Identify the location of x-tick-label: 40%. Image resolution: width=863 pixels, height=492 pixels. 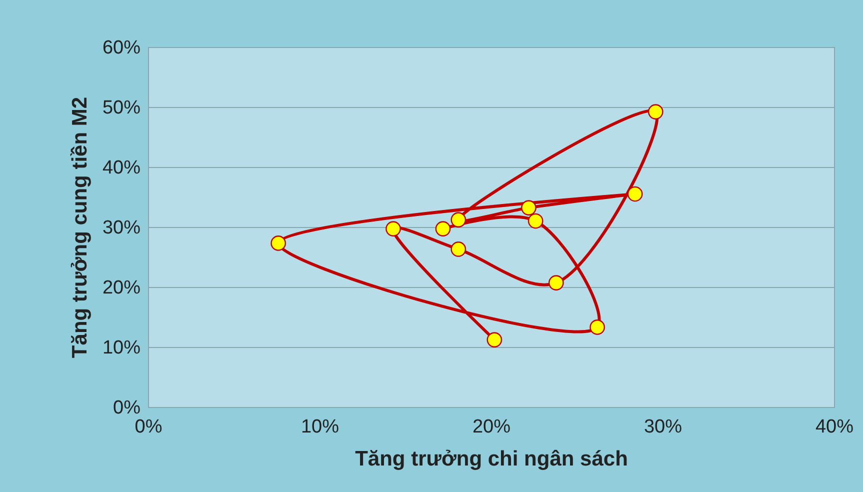
(834, 427).